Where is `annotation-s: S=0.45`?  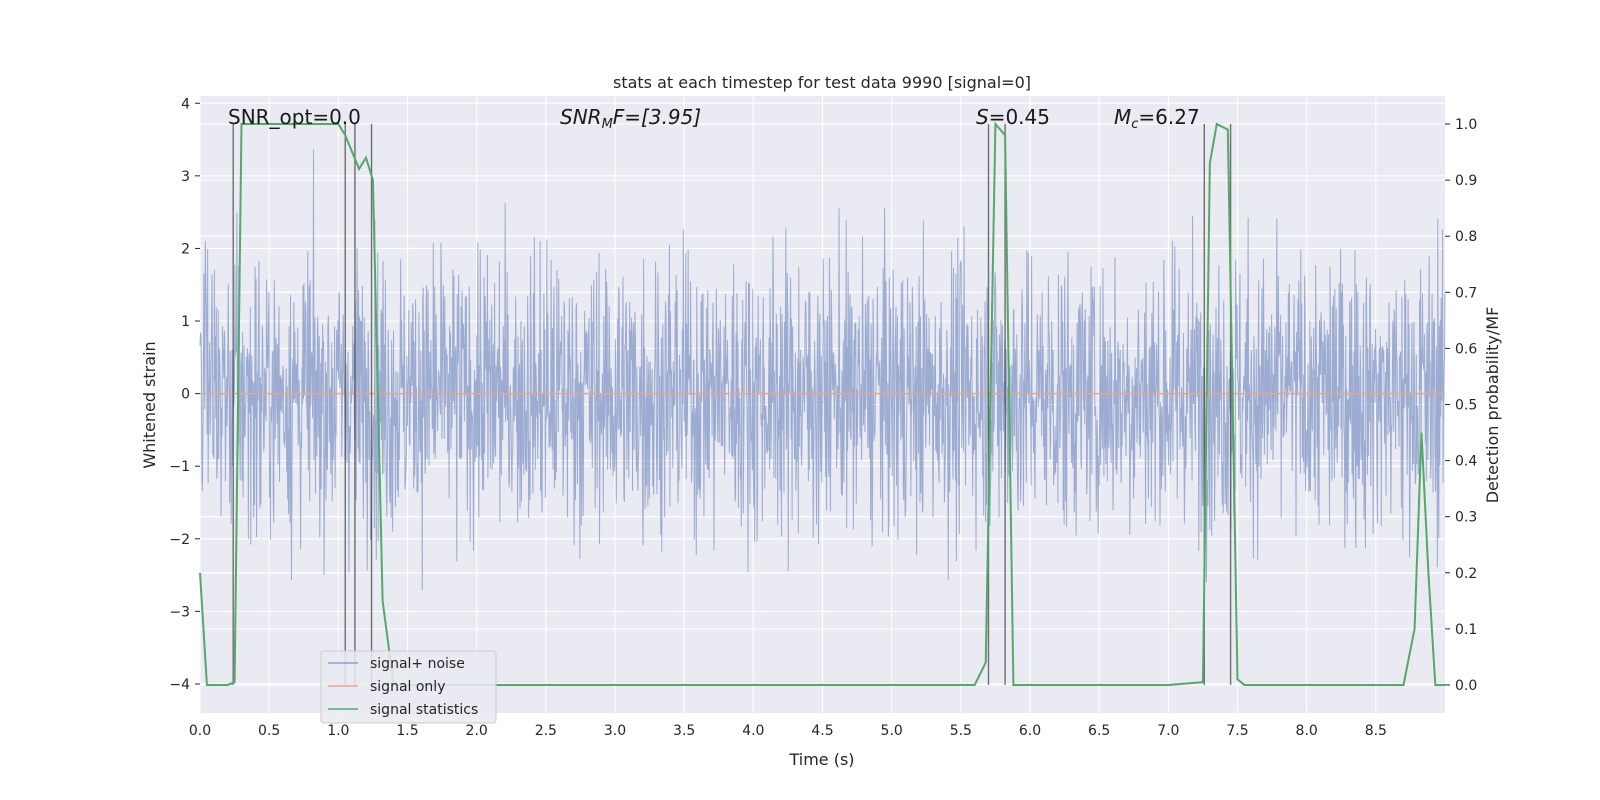
annotation-s: S=0.45 is located at coordinates (1013, 117).